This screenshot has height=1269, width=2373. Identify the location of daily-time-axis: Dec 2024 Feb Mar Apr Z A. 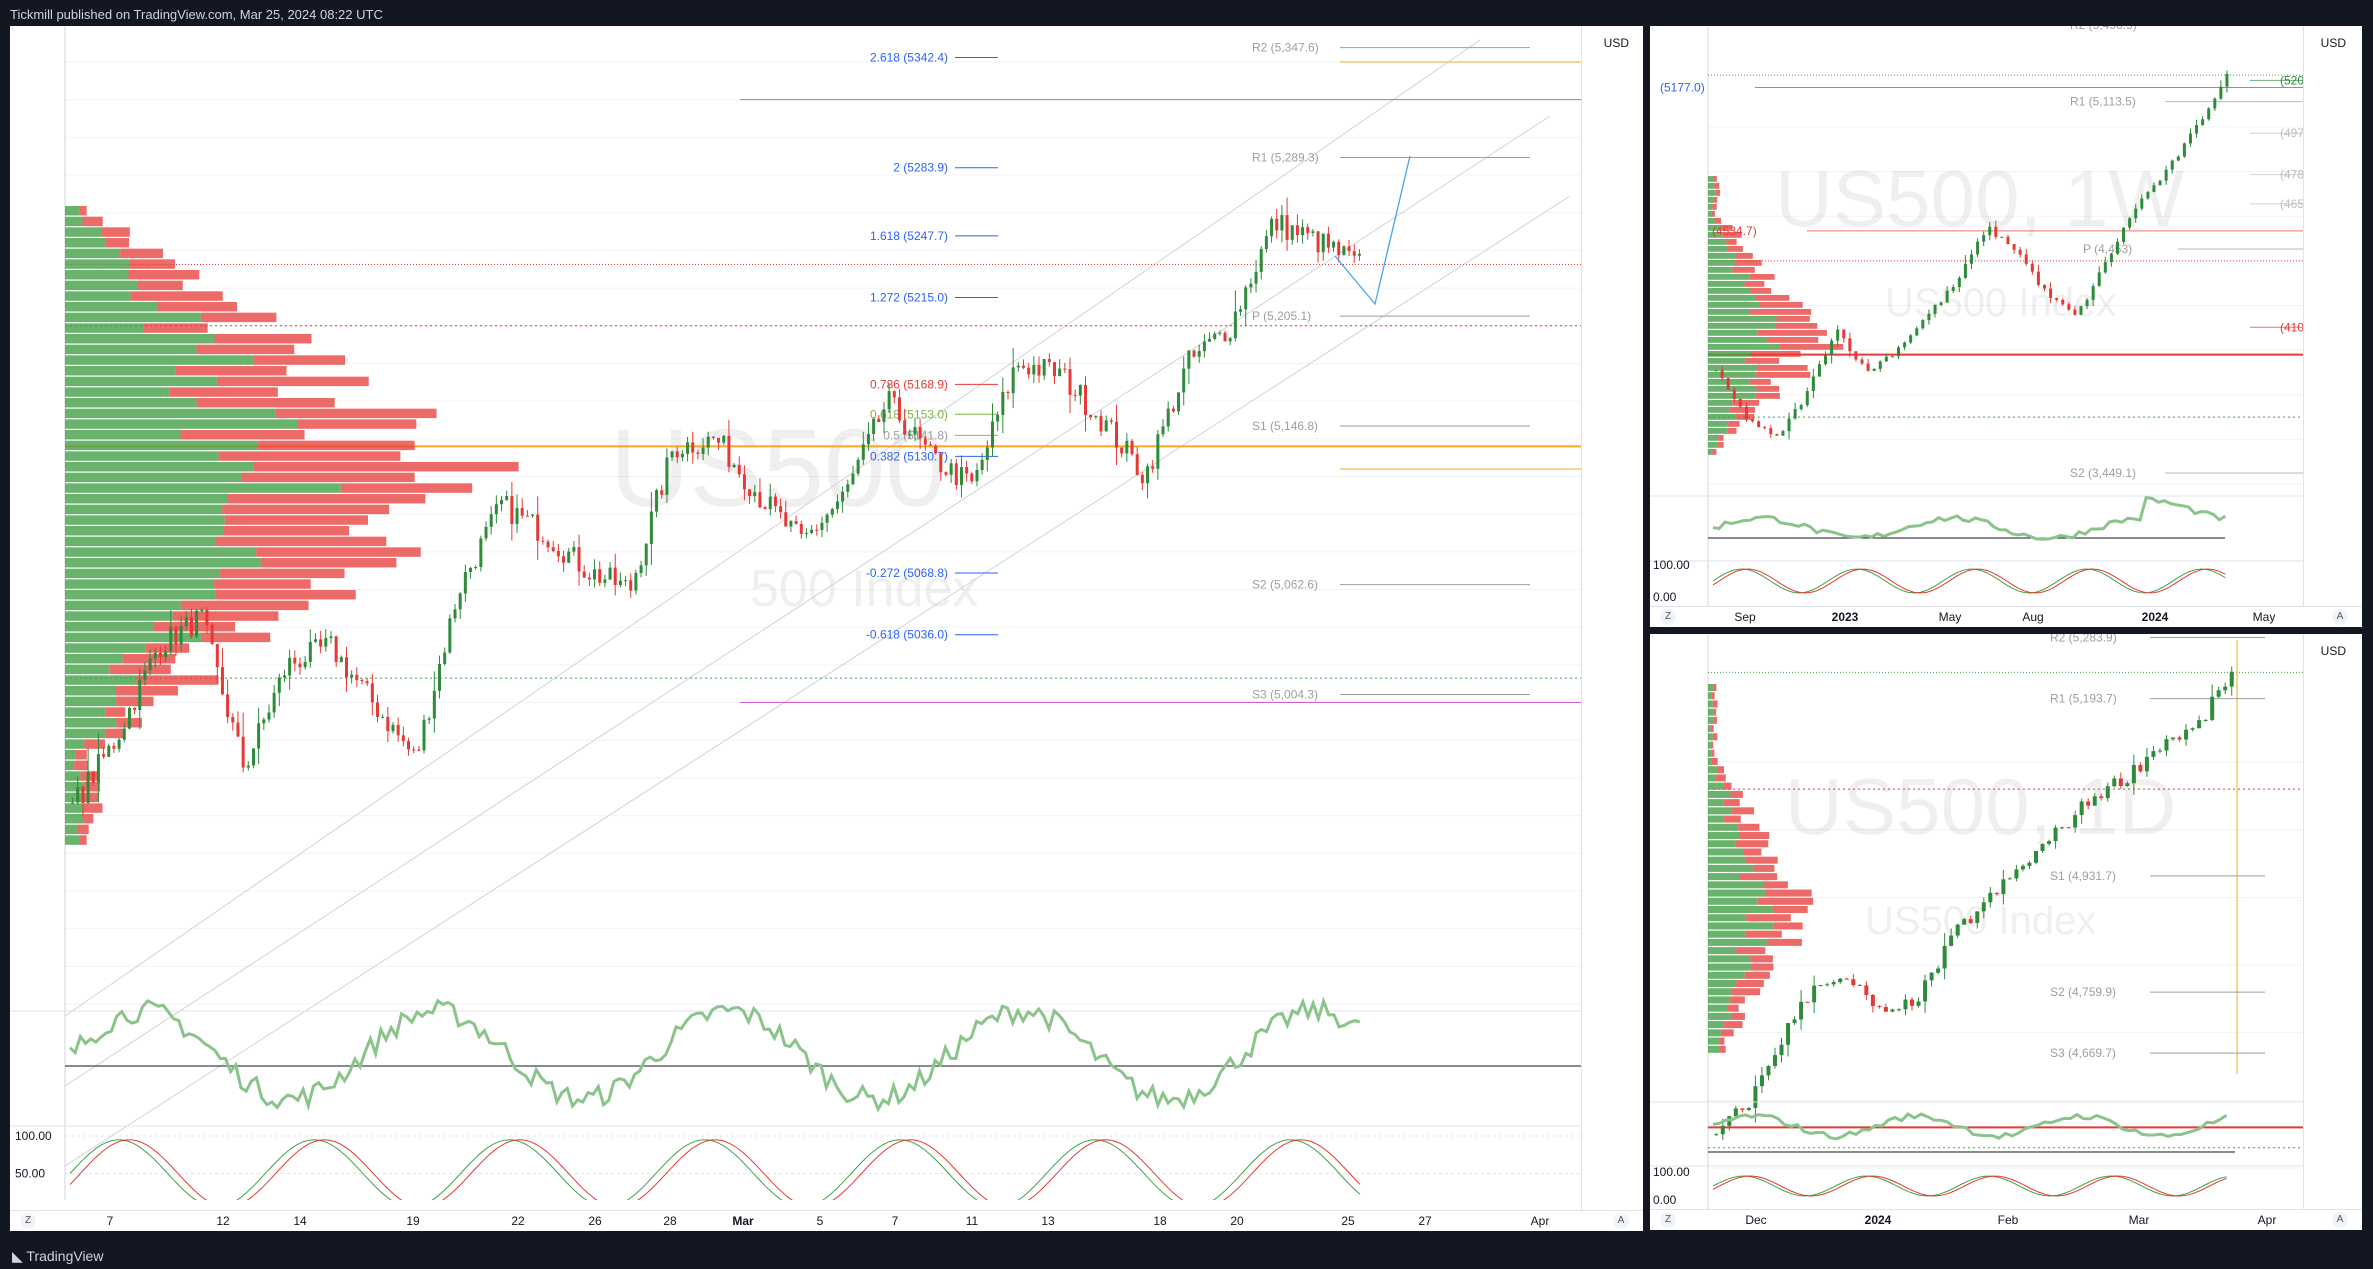
(2006, 1219).